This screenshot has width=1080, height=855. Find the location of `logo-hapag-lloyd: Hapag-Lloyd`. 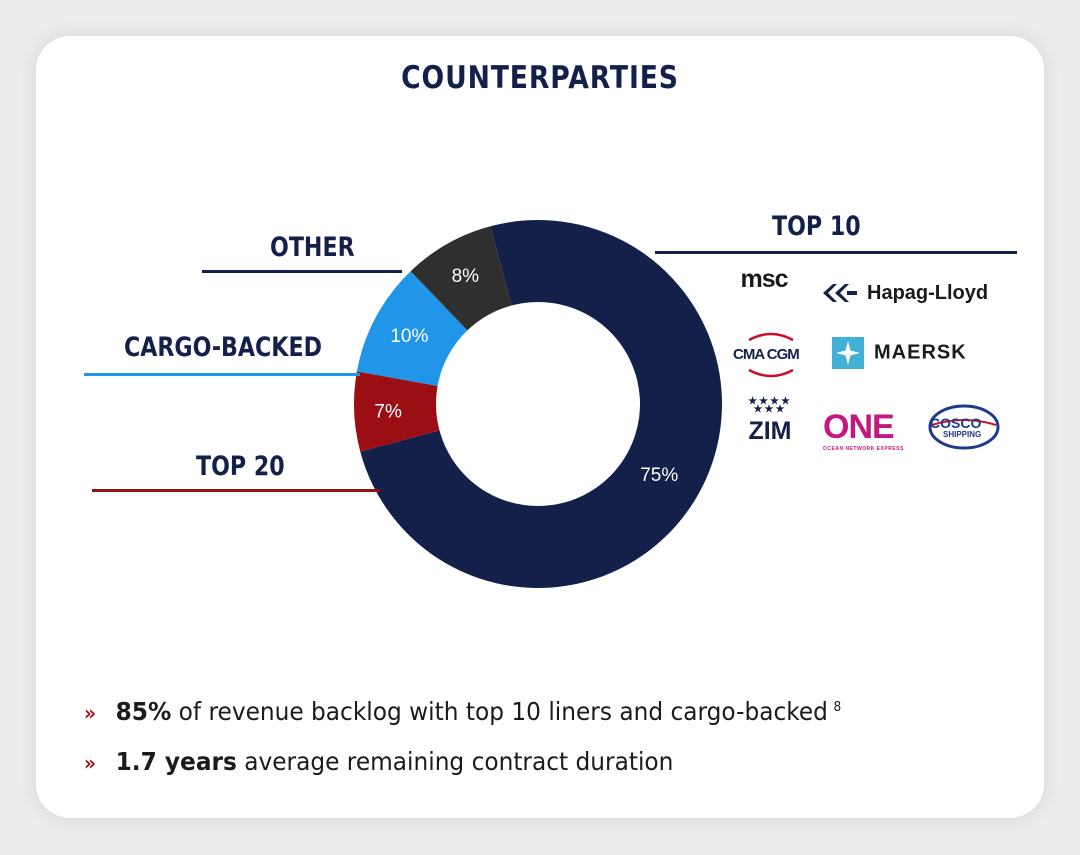

logo-hapag-lloyd: Hapag-Lloyd is located at coordinates (904, 293).